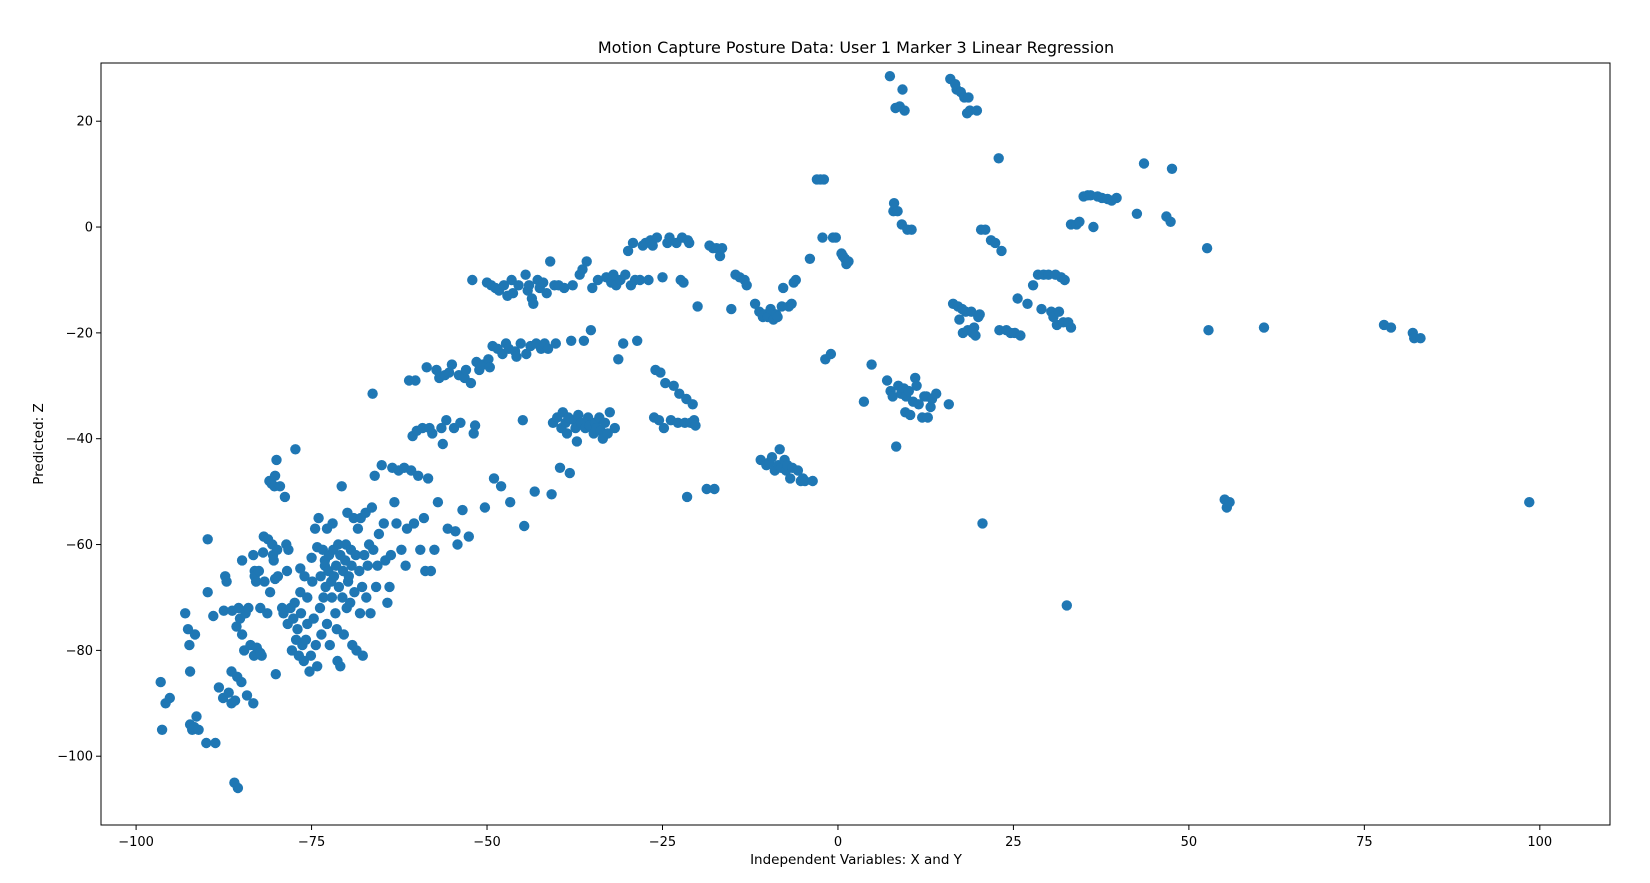 The image size is (1650, 883). I want to click on x-axis-label: Independent Variables: X and Y, so click(856, 860).